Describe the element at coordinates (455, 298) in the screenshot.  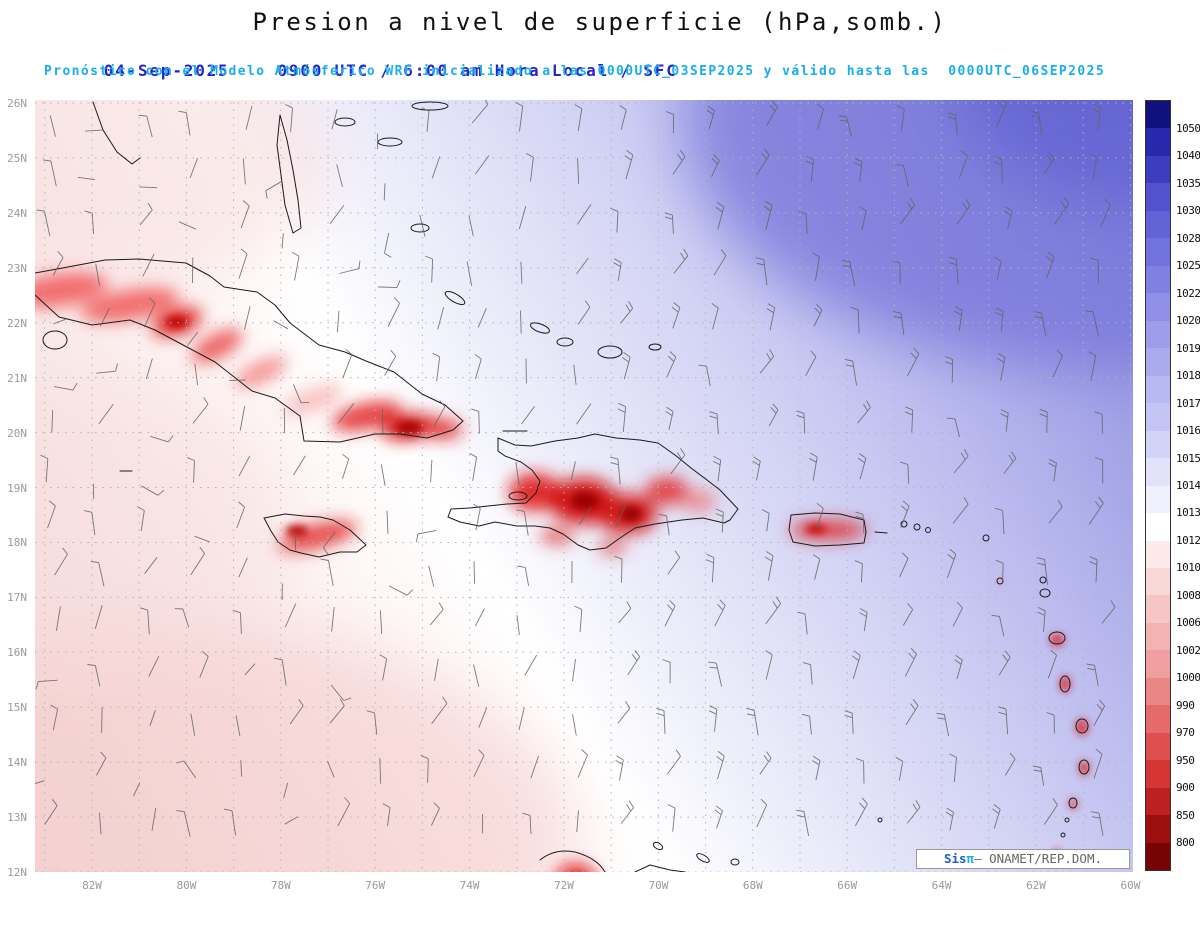
I see `long-island-bahamas` at that location.